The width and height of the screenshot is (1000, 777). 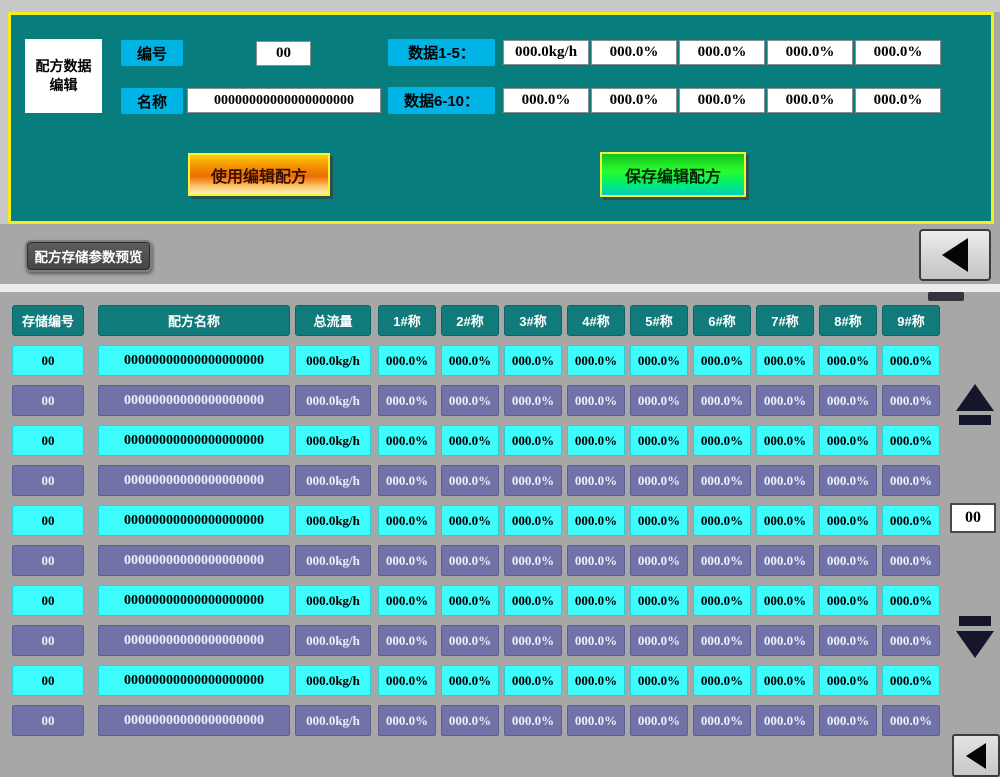 What do you see at coordinates (810, 100) in the screenshot?
I see `data-field-9: 000.0%` at bounding box center [810, 100].